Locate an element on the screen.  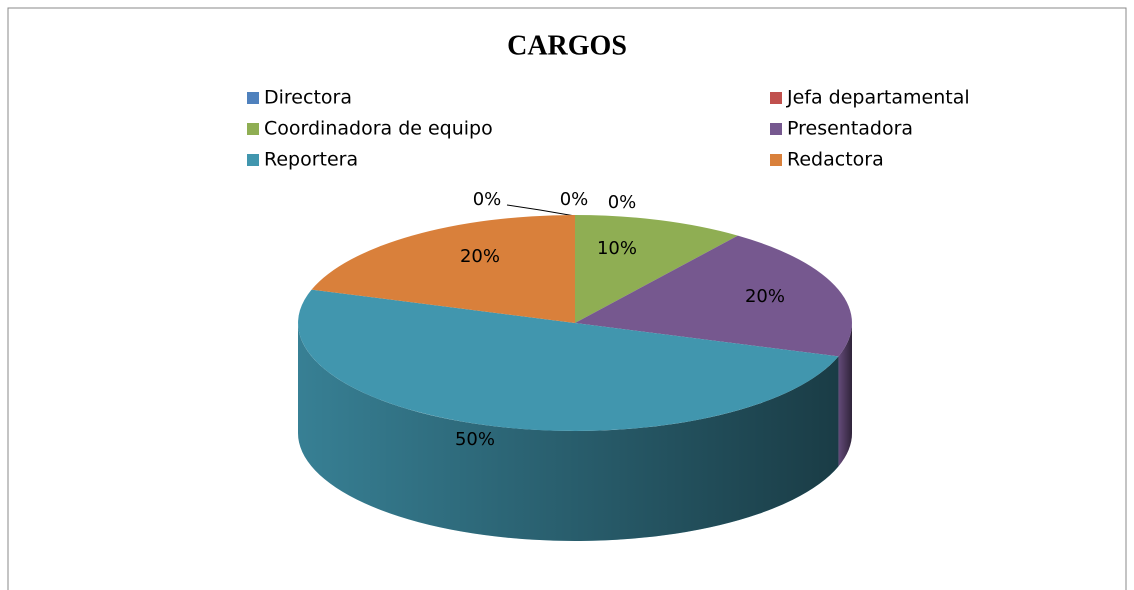
legend-label: Redactora is located at coordinates (835, 160).